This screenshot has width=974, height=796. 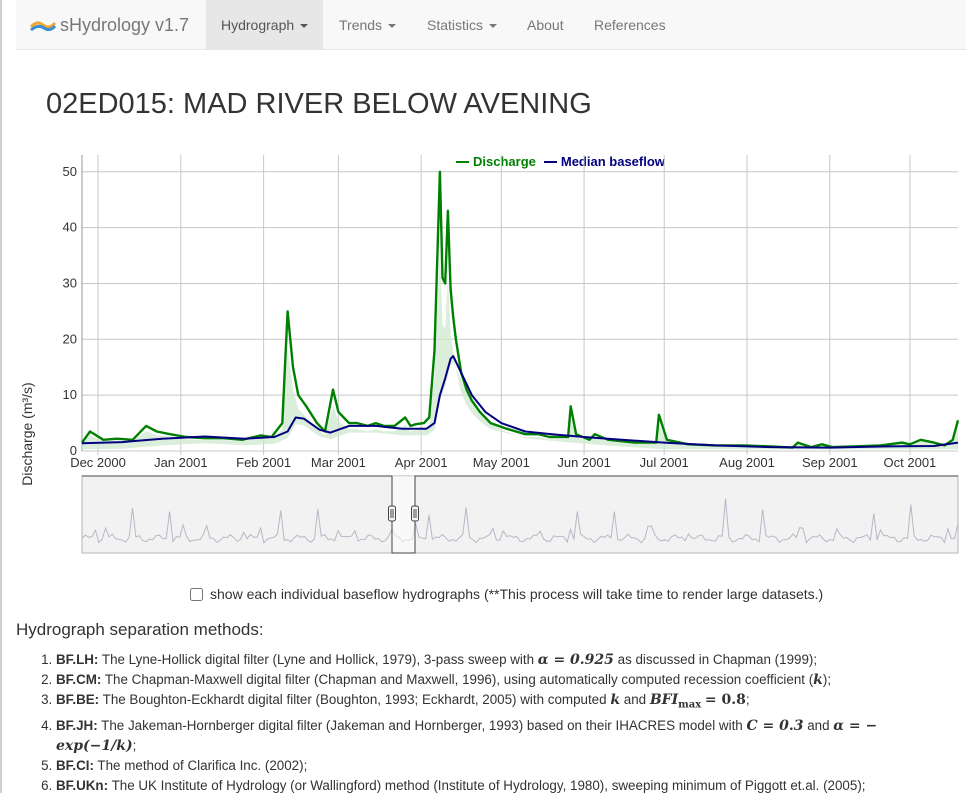 I want to click on method-code: BF.UKn:, so click(x=82, y=785).